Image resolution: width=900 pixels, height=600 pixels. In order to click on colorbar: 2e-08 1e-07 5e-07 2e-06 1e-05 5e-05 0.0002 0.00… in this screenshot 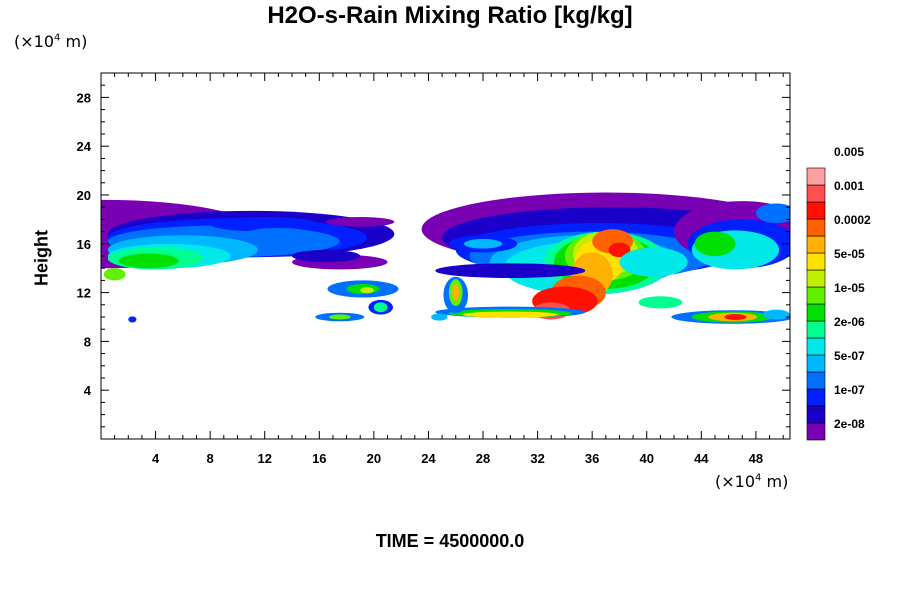, I will do `click(838, 293)`.